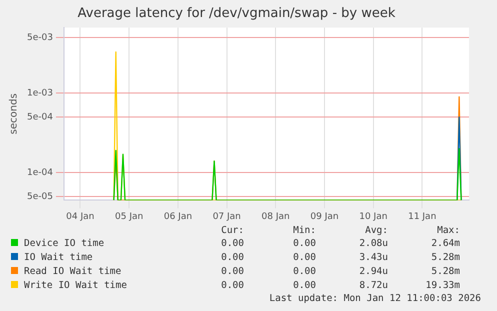 The image size is (497, 311). I want to click on text: 3.43u, so click(373, 258).